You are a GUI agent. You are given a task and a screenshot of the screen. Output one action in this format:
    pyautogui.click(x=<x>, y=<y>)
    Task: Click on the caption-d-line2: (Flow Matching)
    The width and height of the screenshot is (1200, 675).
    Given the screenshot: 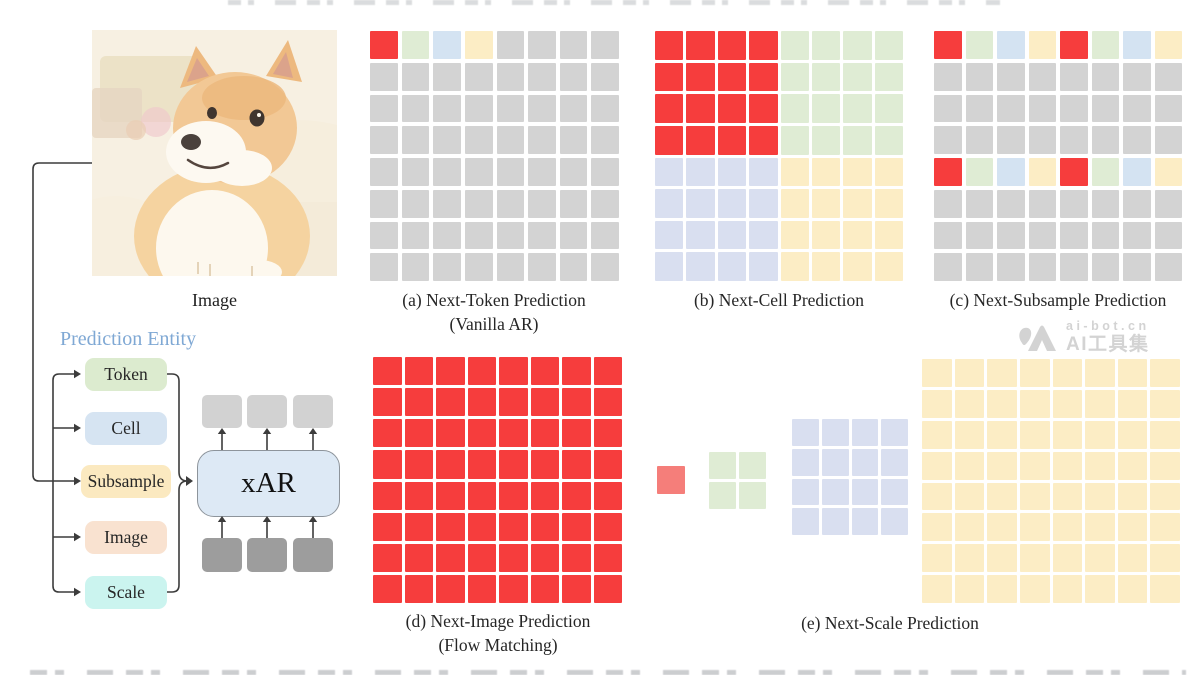 What is the action you would take?
    pyautogui.click(x=498, y=645)
    